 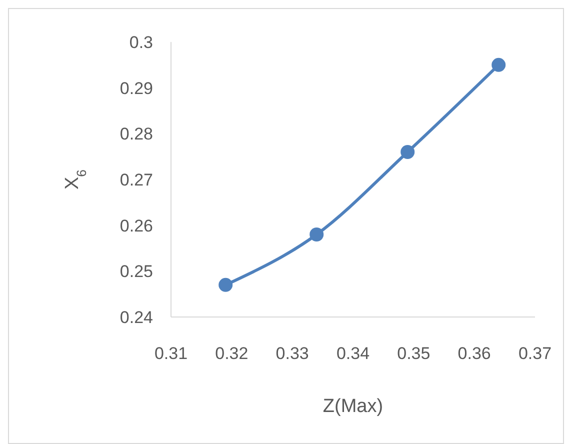 What do you see at coordinates (292, 353) in the screenshot?
I see `x-tick-label: 0.33` at bounding box center [292, 353].